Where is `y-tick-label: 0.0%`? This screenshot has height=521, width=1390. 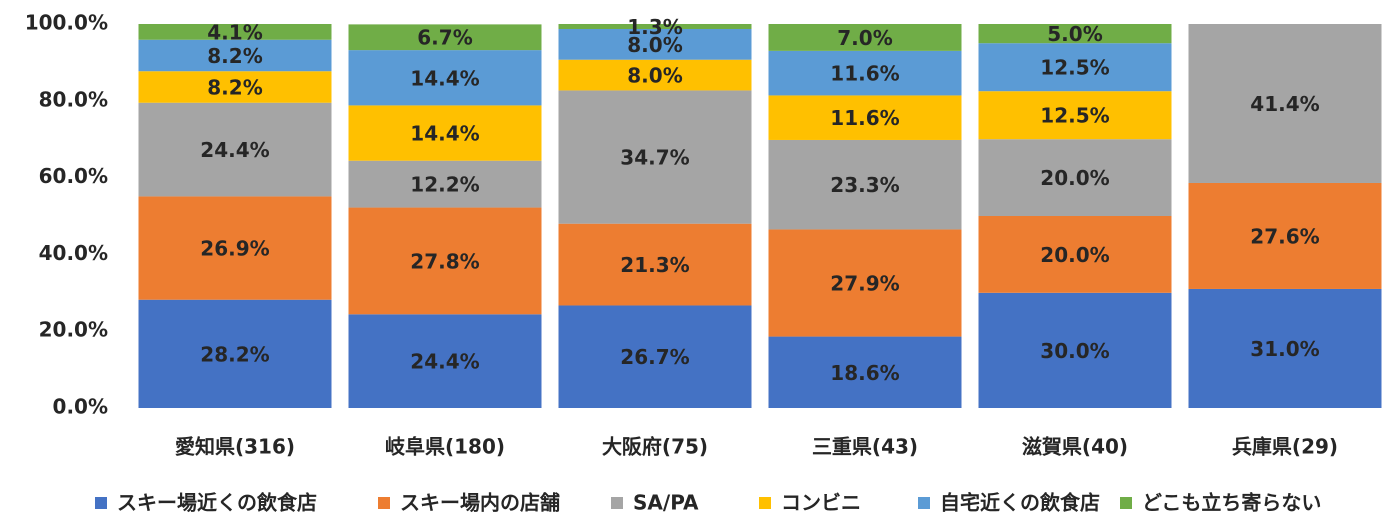
y-tick-label: 0.0% is located at coordinates (80, 407).